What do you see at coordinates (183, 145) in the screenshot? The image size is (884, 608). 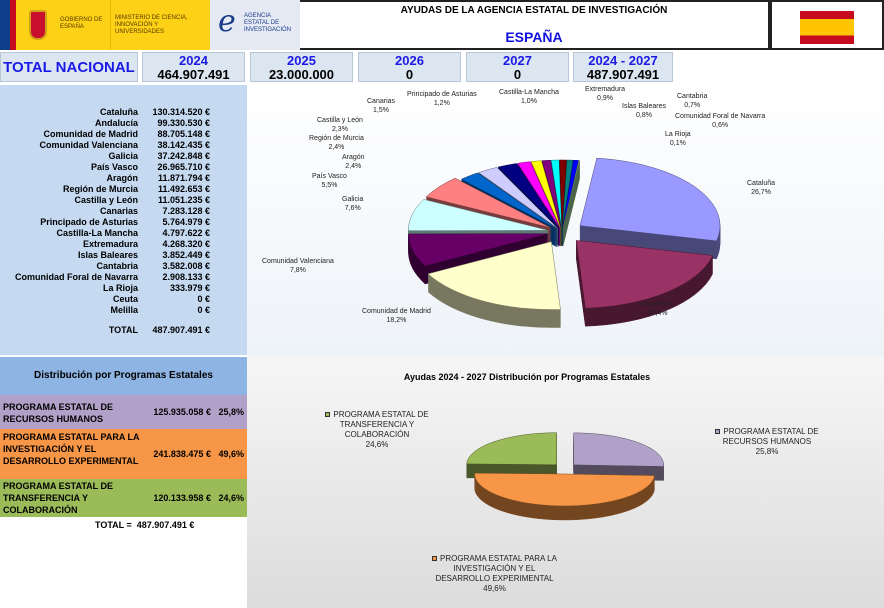 I see `region-value: 38.142.435 €` at bounding box center [183, 145].